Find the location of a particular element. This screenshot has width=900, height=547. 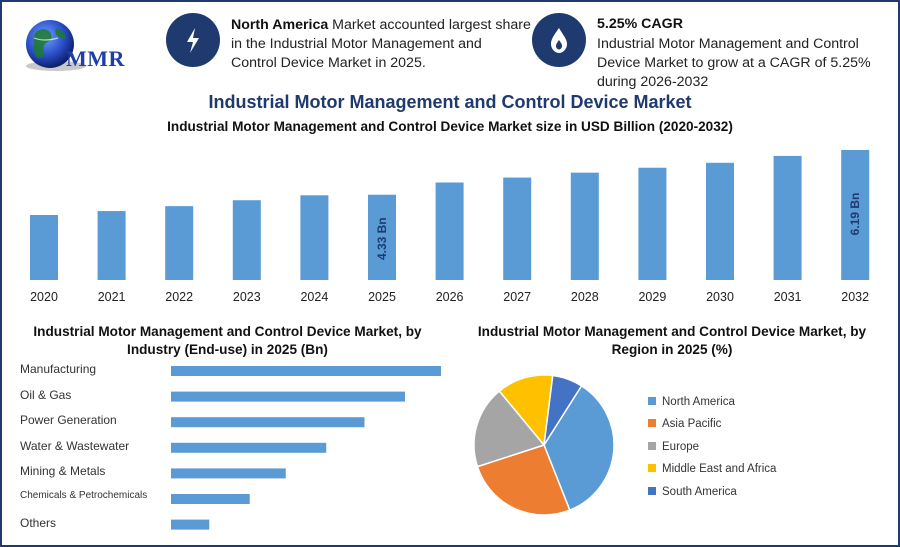

info-right-circle is located at coordinates (559, 40).